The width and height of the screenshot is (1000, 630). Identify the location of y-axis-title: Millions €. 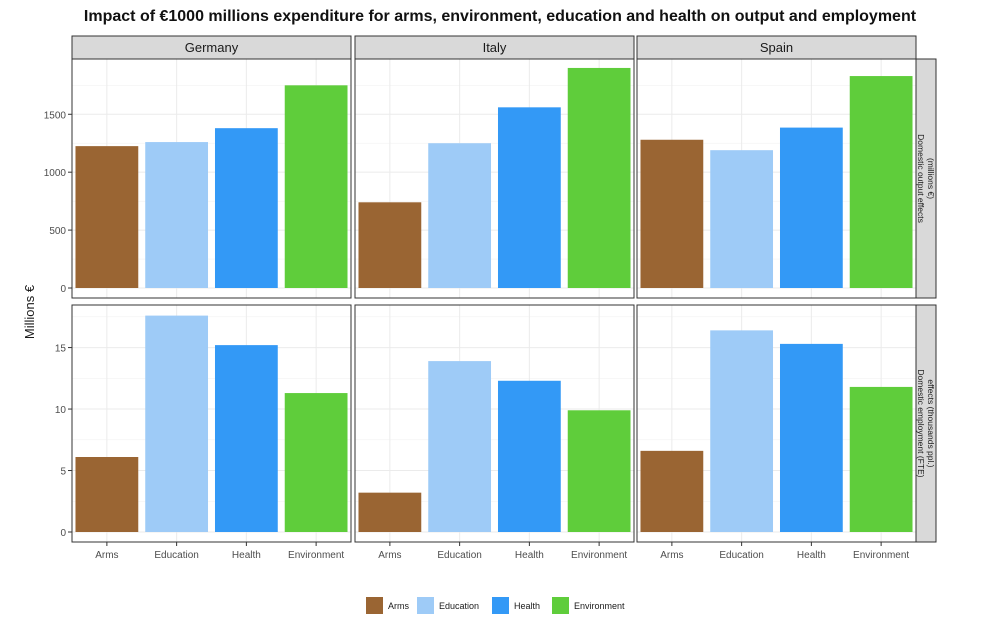
(29, 311).